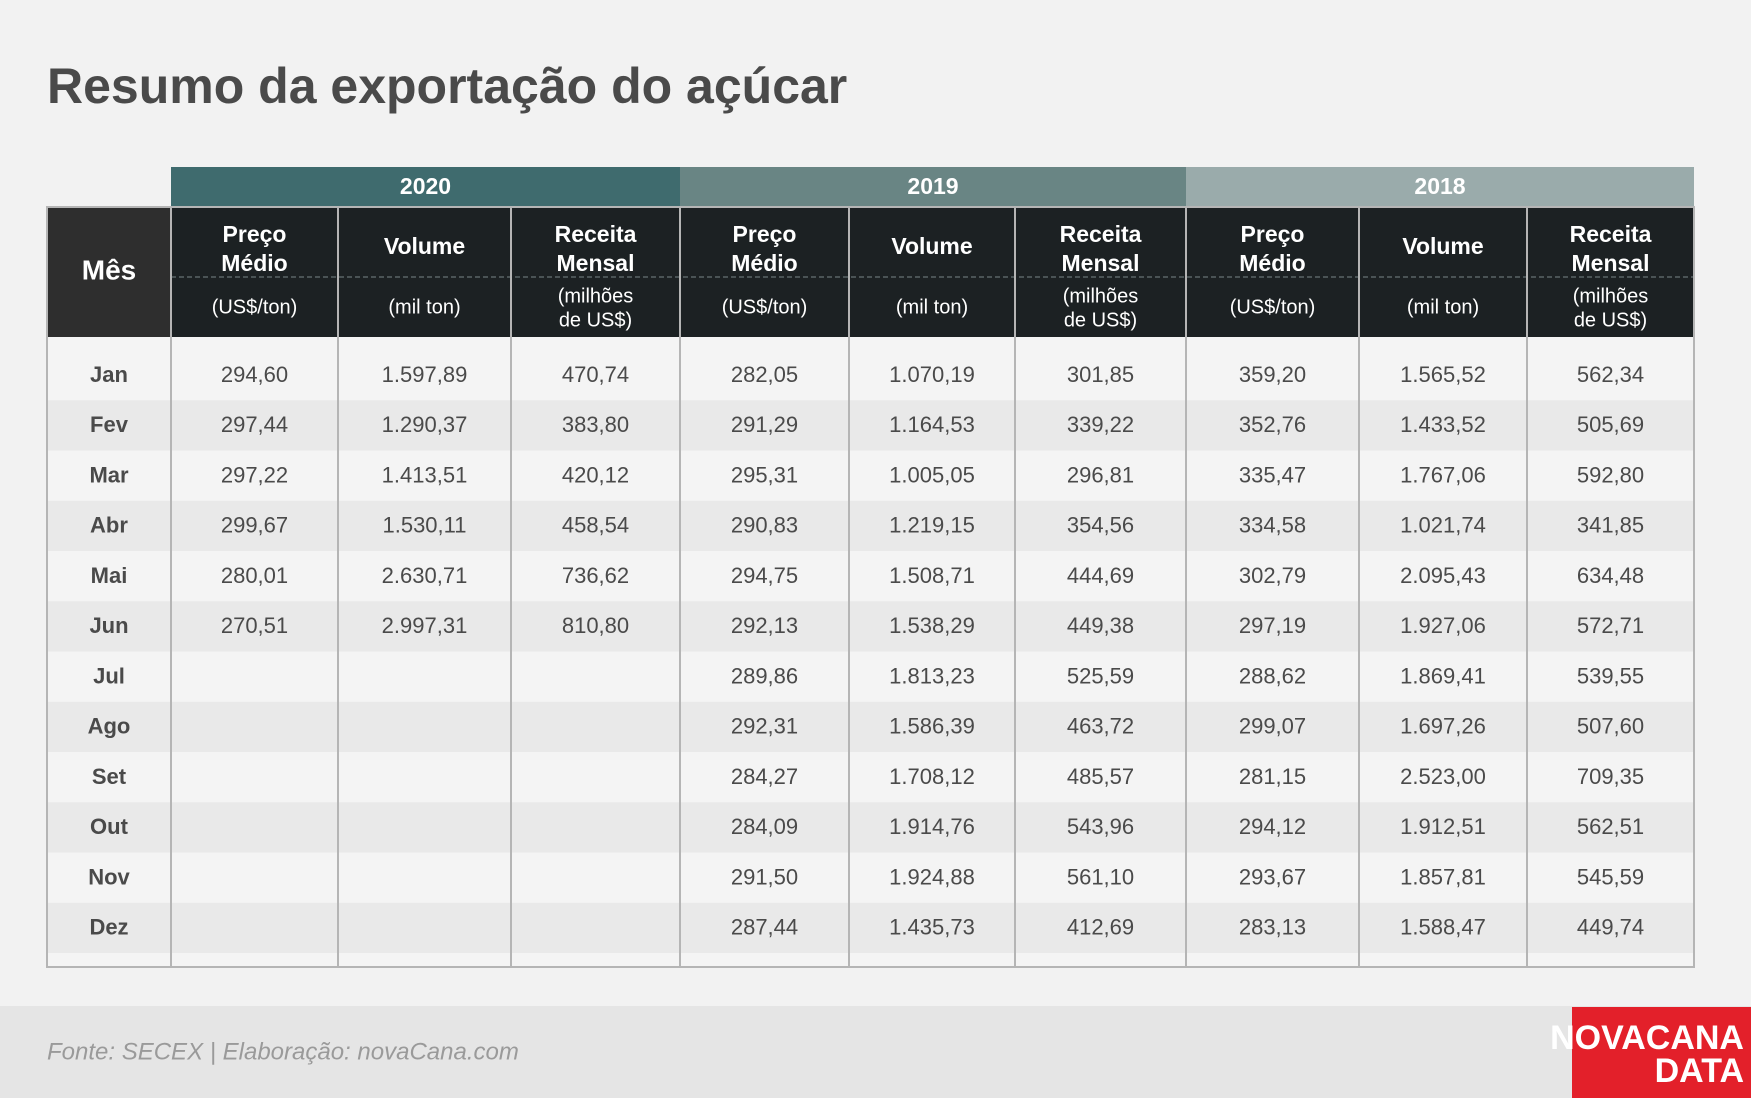 This screenshot has width=1751, height=1098. I want to click on cell: 283,13, so click(1272, 927).